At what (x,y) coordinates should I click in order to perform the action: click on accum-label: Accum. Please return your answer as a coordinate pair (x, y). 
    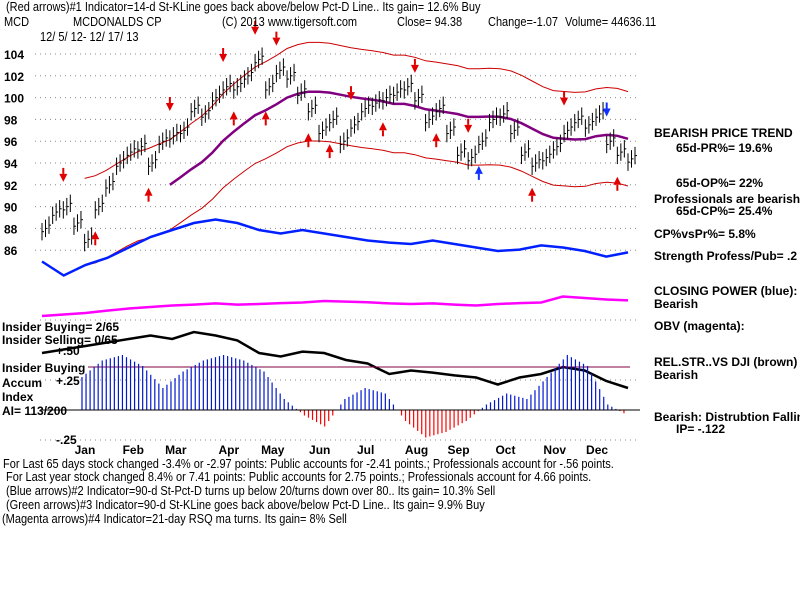
    Looking at the image, I should click on (22, 383).